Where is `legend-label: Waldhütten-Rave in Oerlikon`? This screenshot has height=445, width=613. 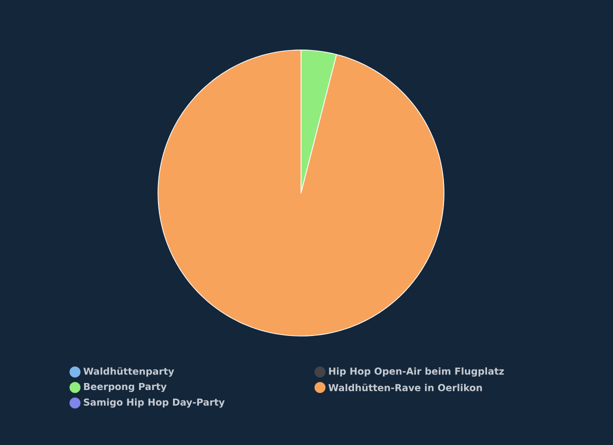 legend-label: Waldhütten-Rave in Oerlikon is located at coordinates (405, 388).